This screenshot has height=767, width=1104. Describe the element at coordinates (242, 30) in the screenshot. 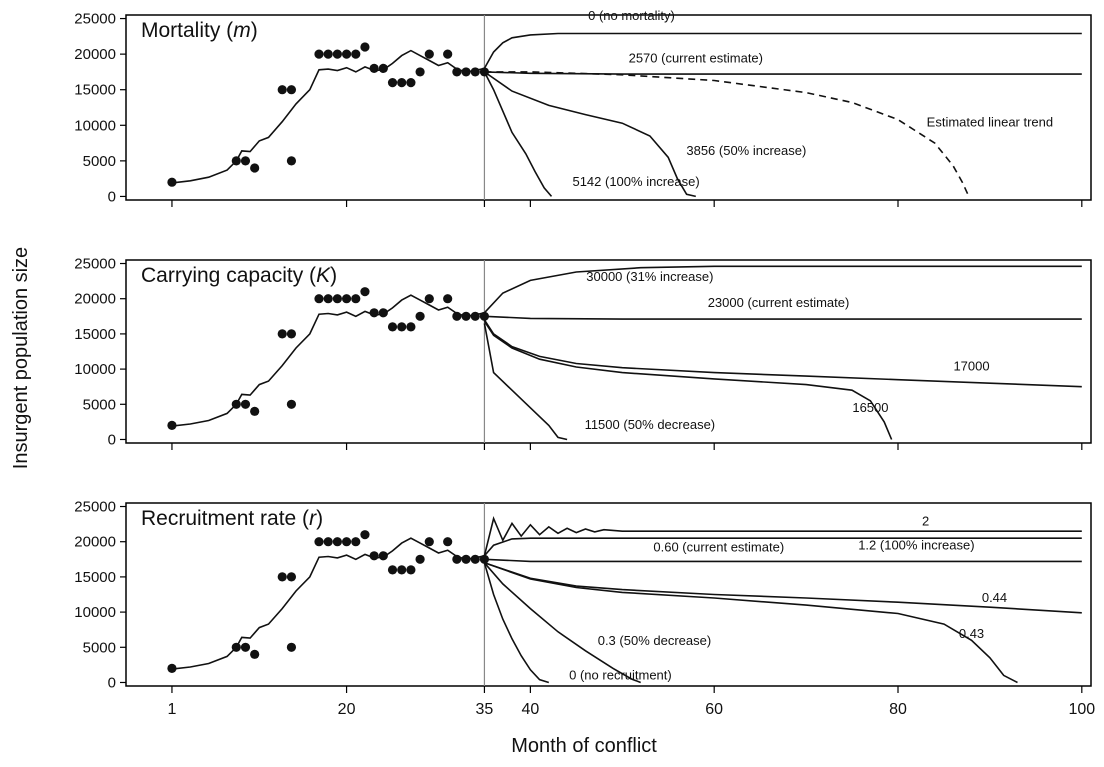

I see `panel-title-variable: m` at that location.